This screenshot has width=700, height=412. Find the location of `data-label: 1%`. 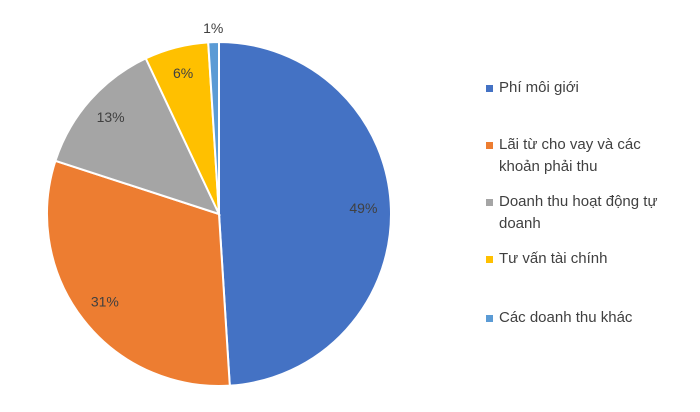

data-label: 1% is located at coordinates (213, 28).